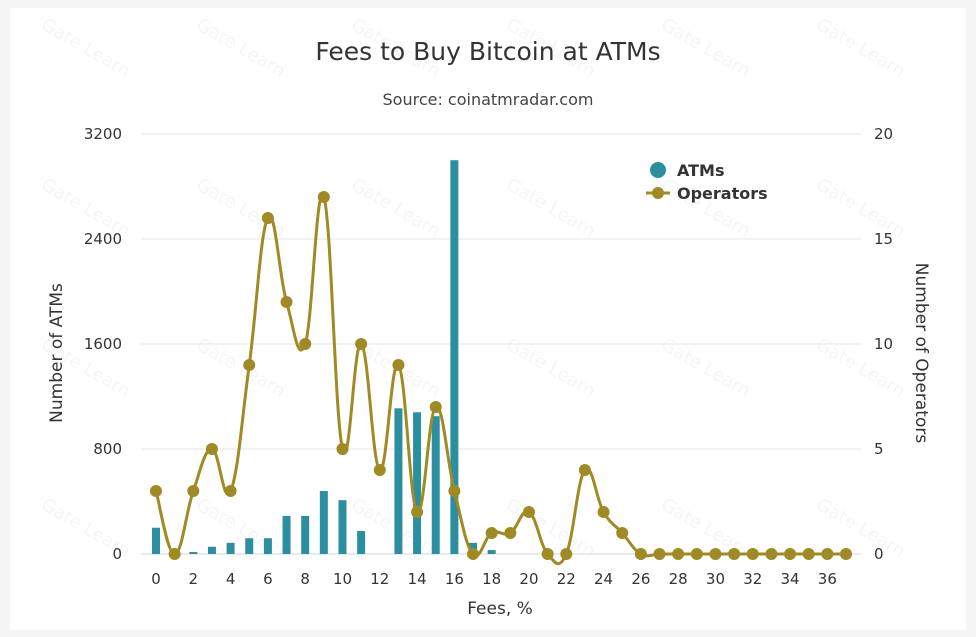  I want to click on x-tick-label: 18, so click(491, 579).